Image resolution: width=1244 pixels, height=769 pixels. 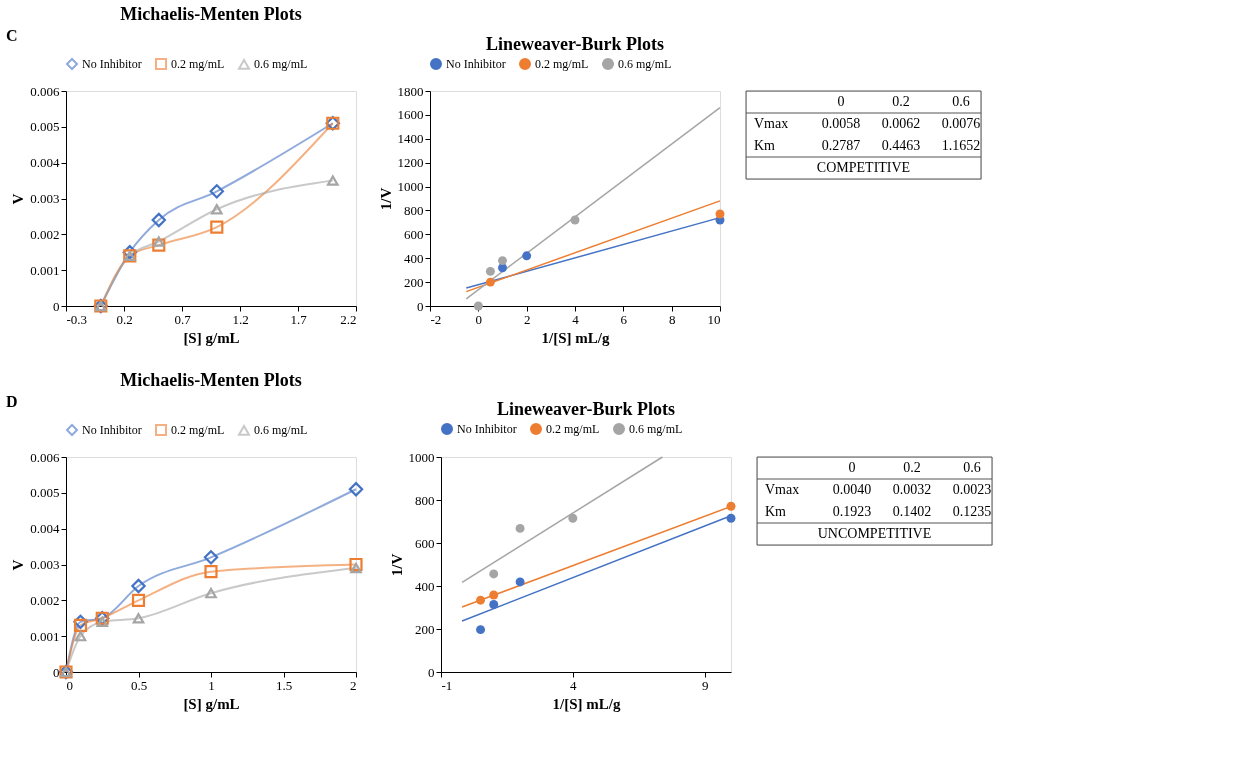 What do you see at coordinates (972, 489) in the screenshot?
I see `text: 0.0023` at bounding box center [972, 489].